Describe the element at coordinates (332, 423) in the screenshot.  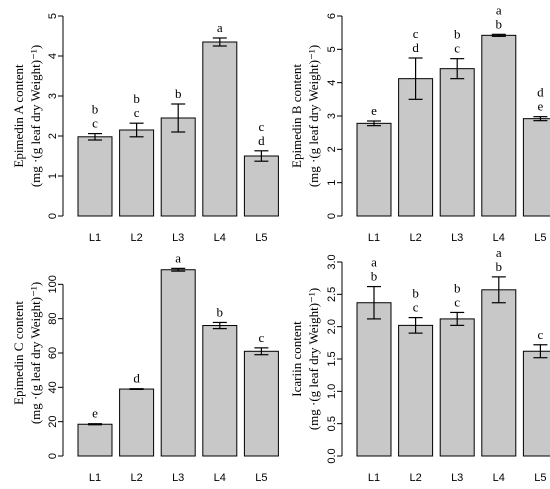
I see `y-tick-label: 0.5` at that location.